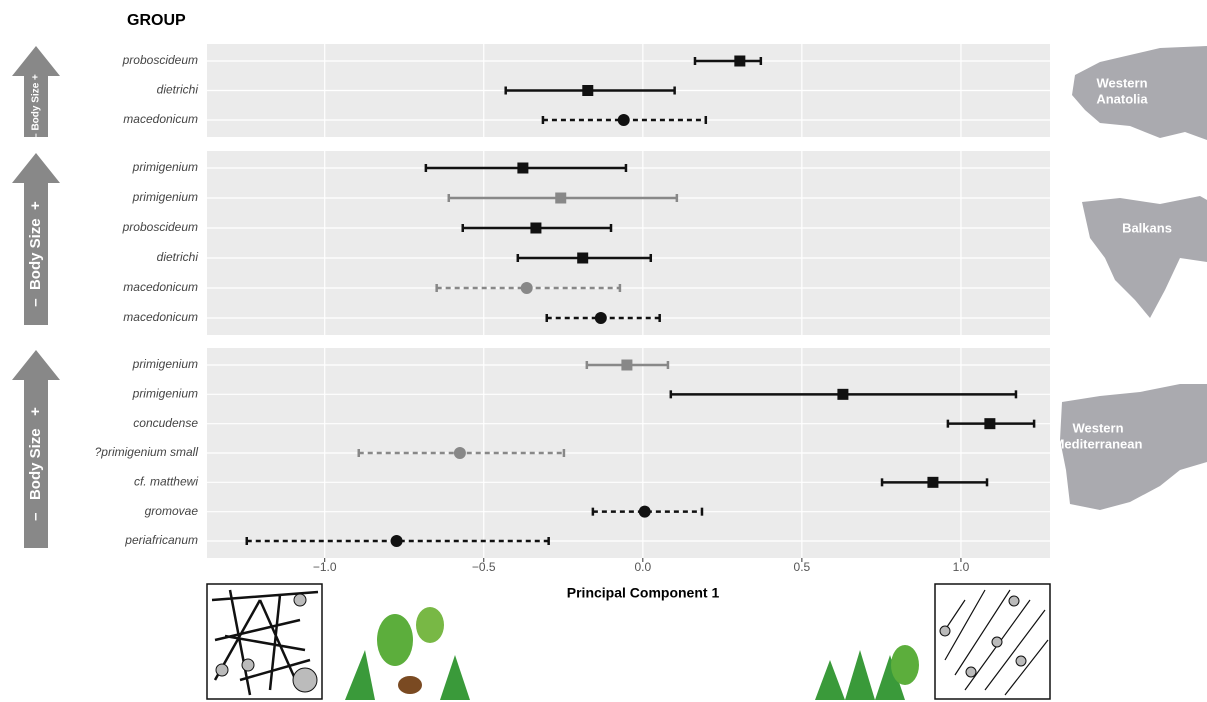 This screenshot has height=702, width=1207. Describe the element at coordinates (632, 653) in the screenshot. I see `plant-illustration` at that location.